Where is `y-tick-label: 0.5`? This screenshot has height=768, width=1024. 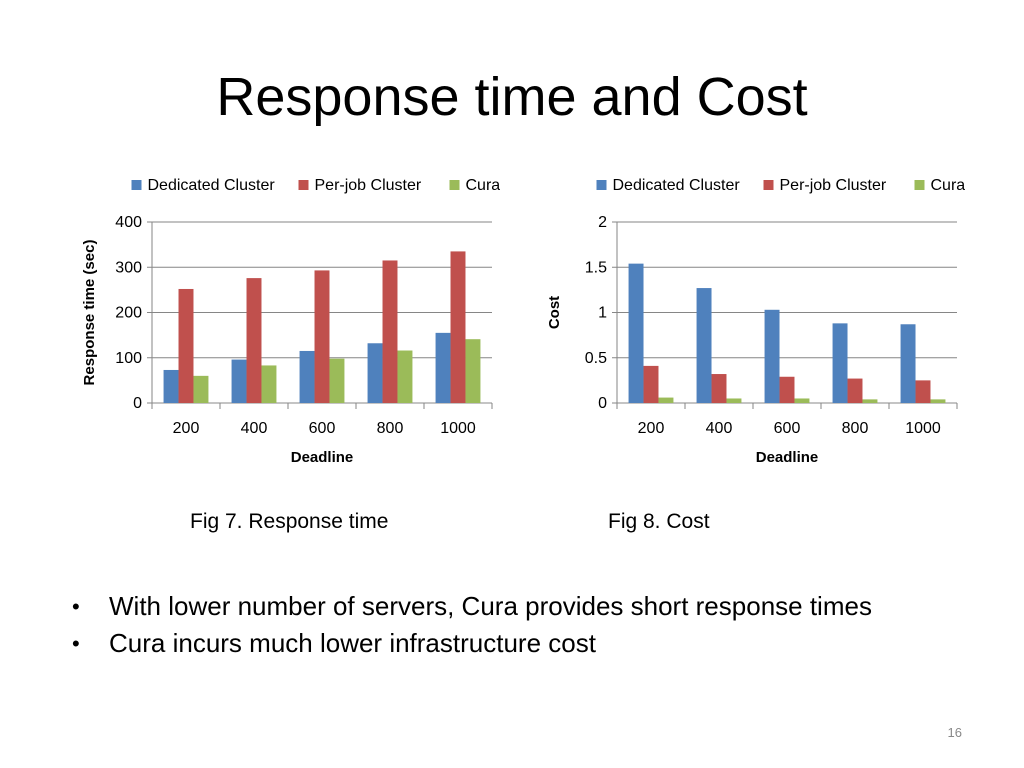 y-tick-label: 0.5 is located at coordinates (596, 358).